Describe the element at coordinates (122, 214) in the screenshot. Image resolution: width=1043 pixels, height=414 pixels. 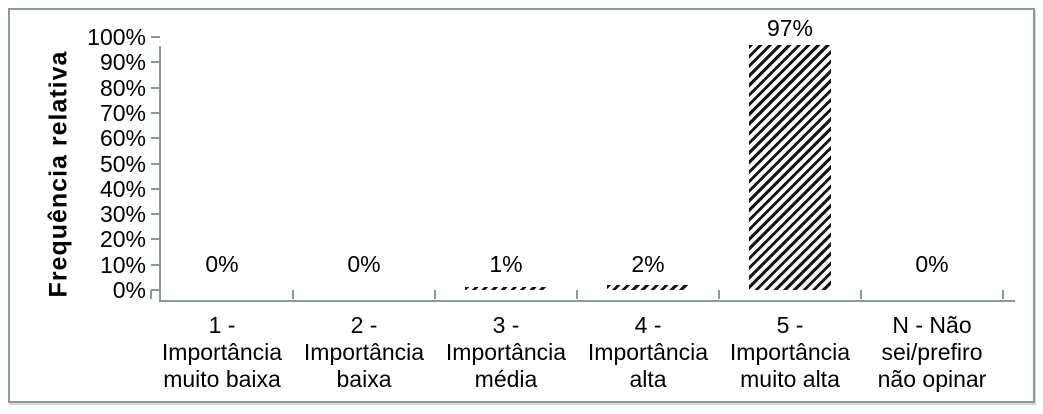
I see `y-tick-label: 30%` at that location.